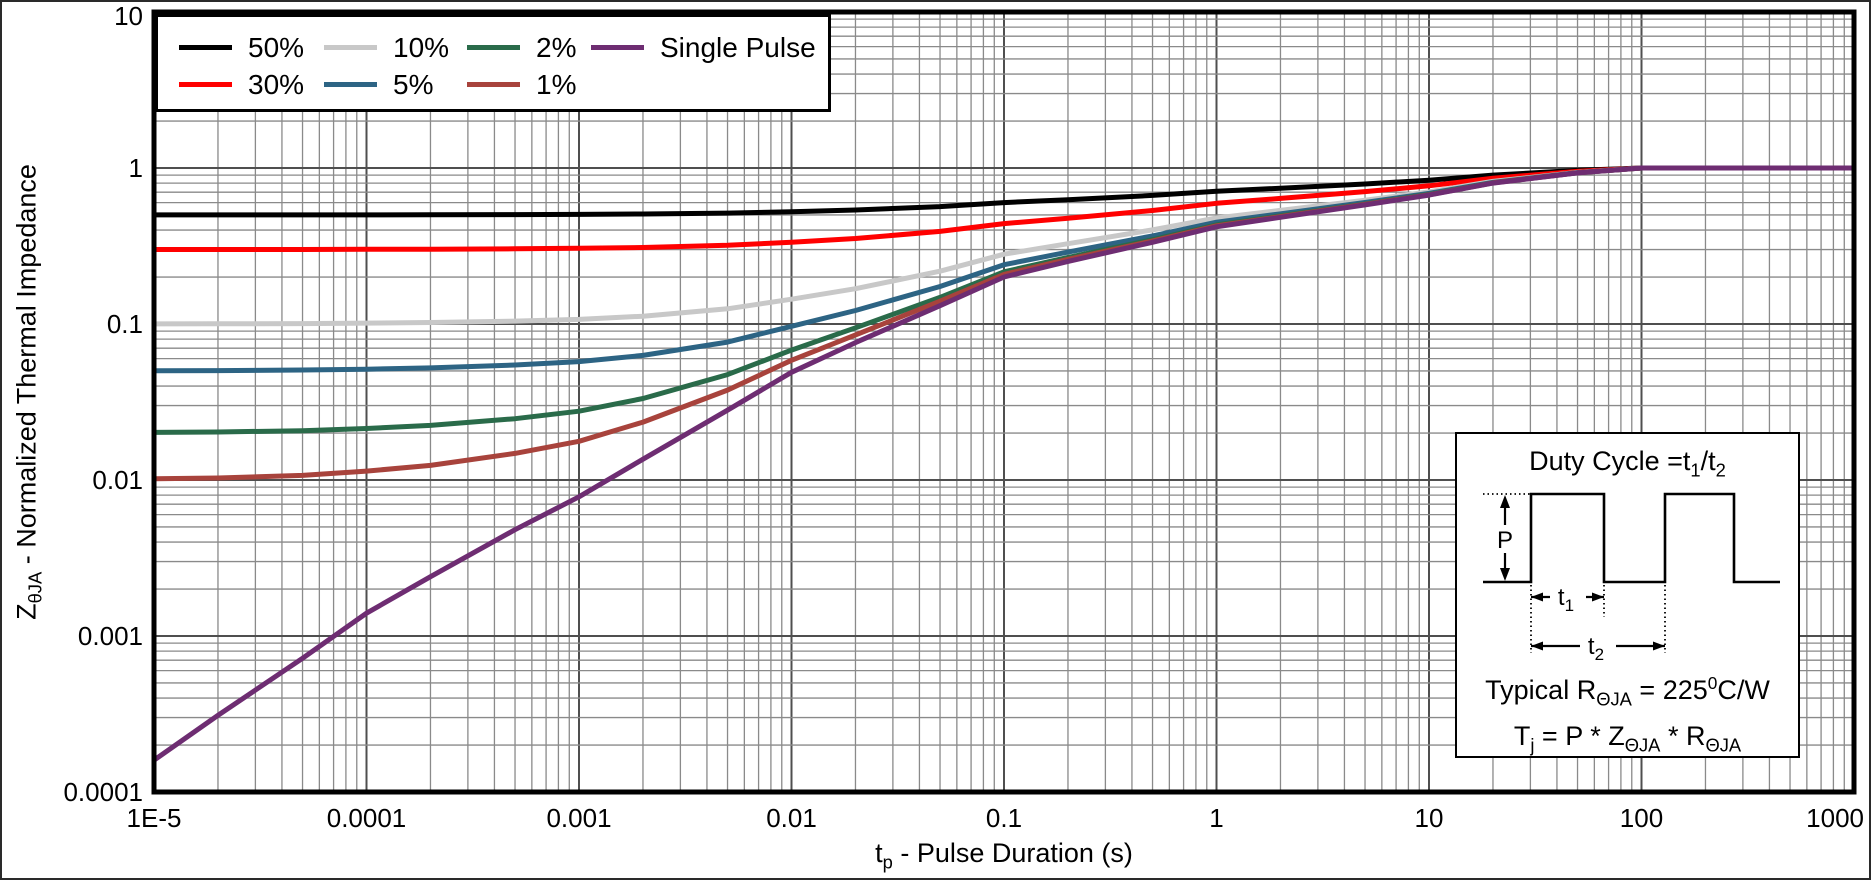 This screenshot has height=880, width=1871. What do you see at coordinates (529, 84) in the screenshot?
I see `legend-item-1-: 1%` at bounding box center [529, 84].